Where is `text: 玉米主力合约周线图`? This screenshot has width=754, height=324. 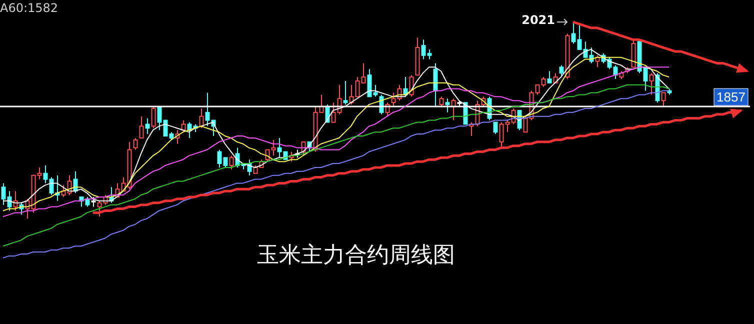
text: 玉米主力合约周线图 is located at coordinates (356, 256).